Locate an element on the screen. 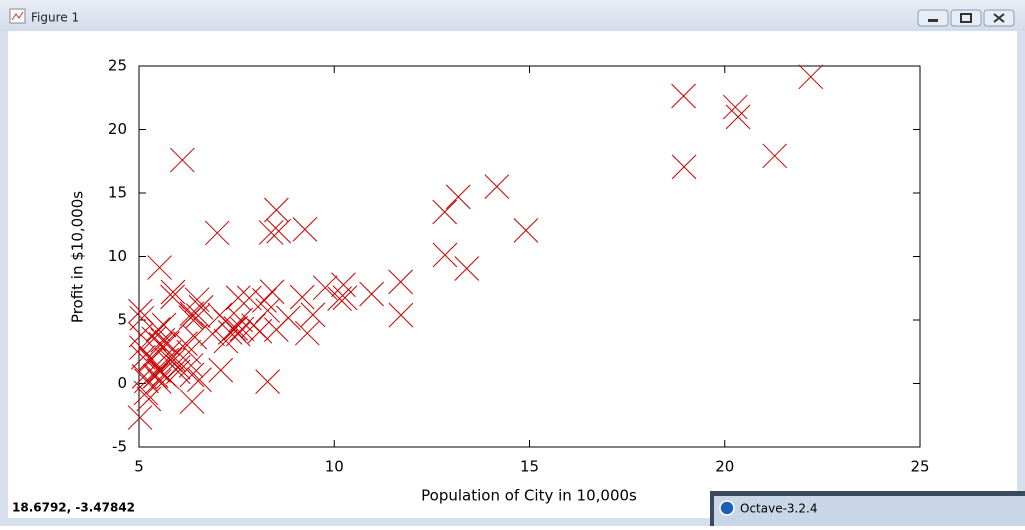 Image resolution: width=1025 pixels, height=530 pixels. window-icon-graph is located at coordinates (17, 16).